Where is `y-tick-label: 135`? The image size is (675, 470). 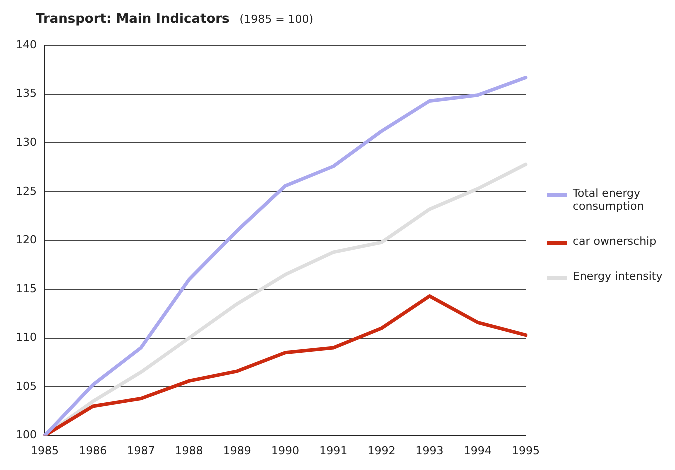 y-tick-label: 135 is located at coordinates (26, 93).